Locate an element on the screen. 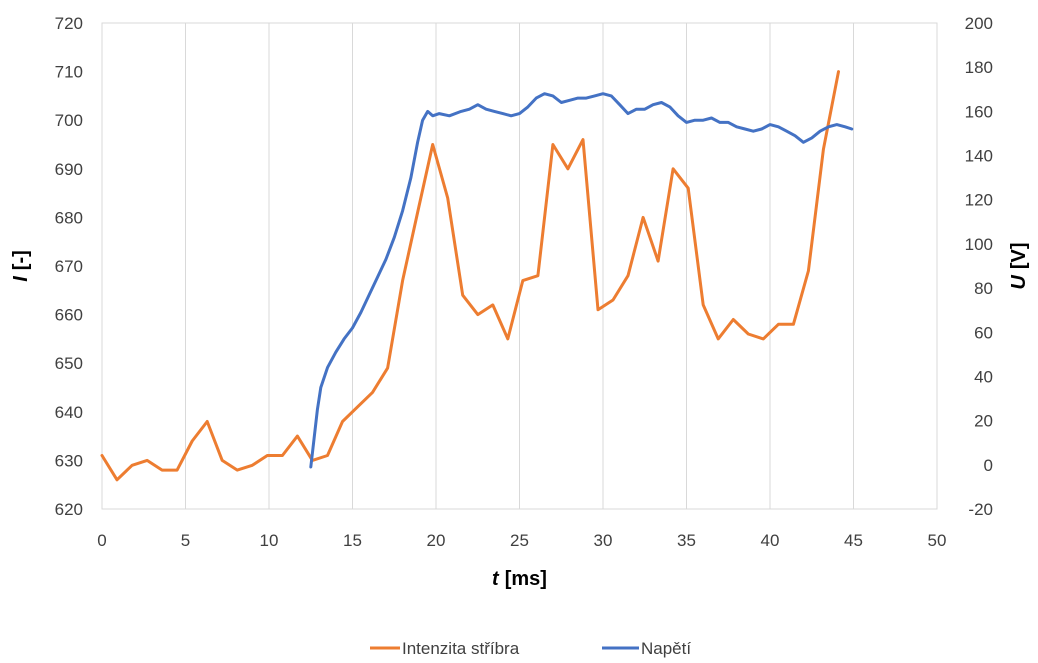 This screenshot has width=1038, height=663. left-tick-label: 670 is located at coordinates (69, 266).